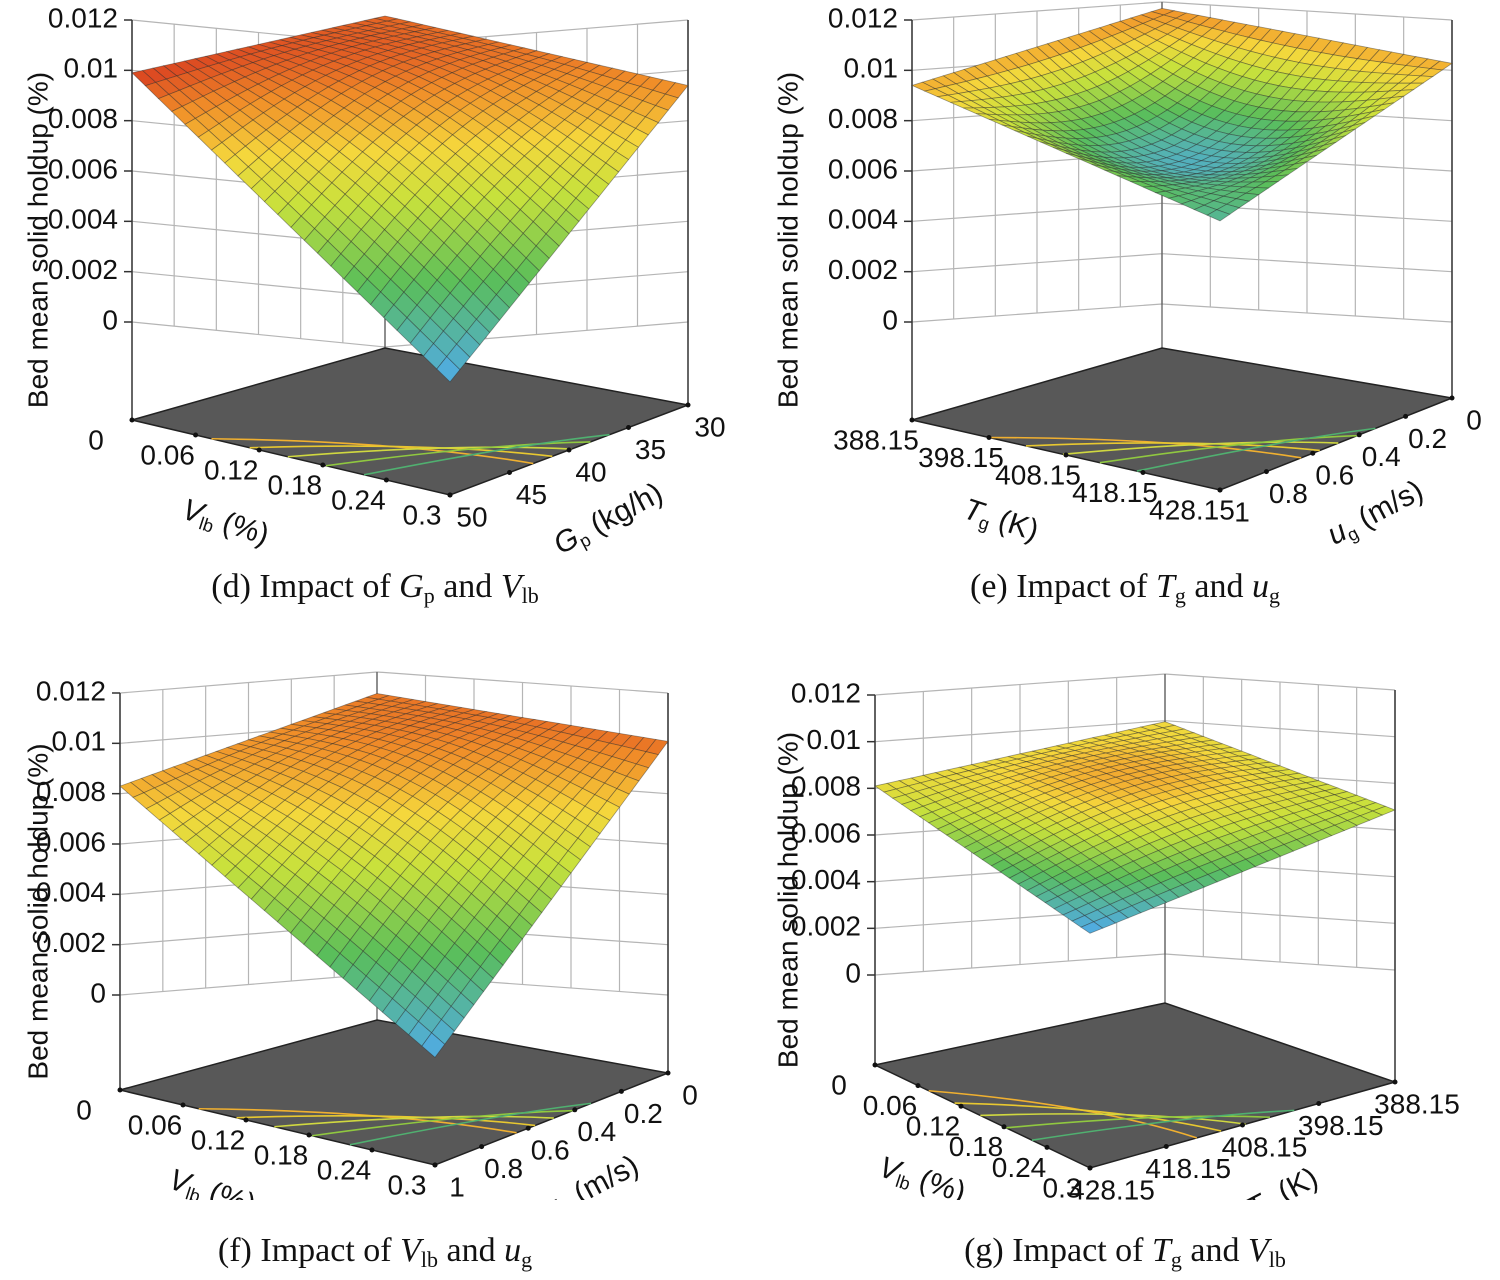 This screenshot has height=1280, width=1500. I want to click on y-tick-label: 408.15, so click(1265, 1146).